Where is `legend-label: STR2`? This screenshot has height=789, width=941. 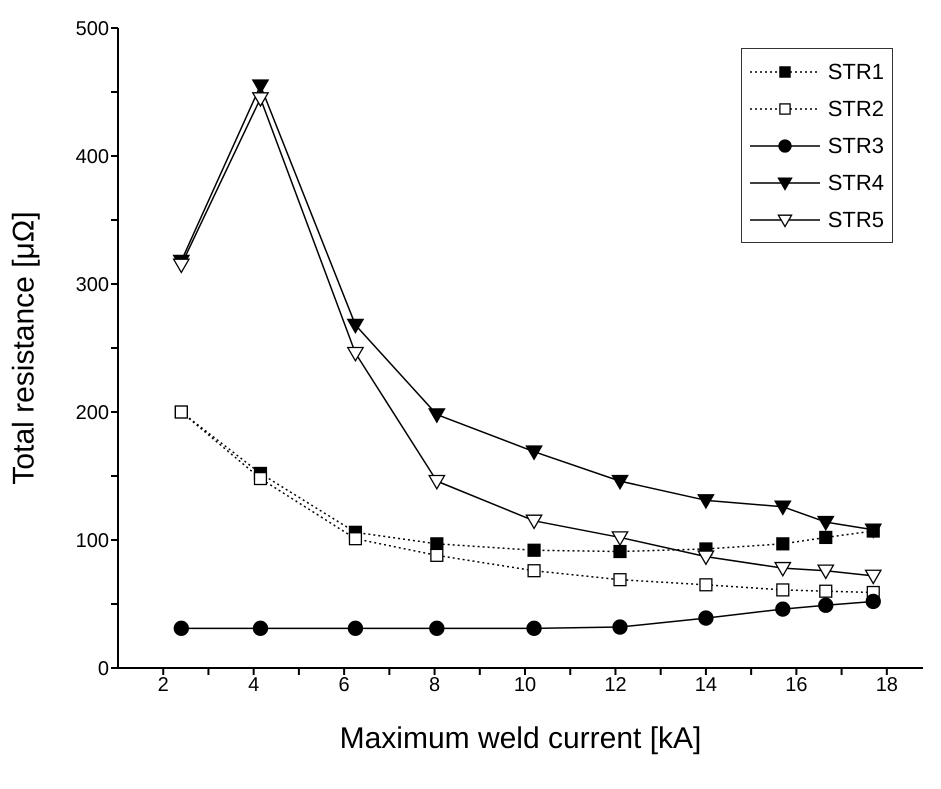 legend-label: STR2 is located at coordinates (856, 109).